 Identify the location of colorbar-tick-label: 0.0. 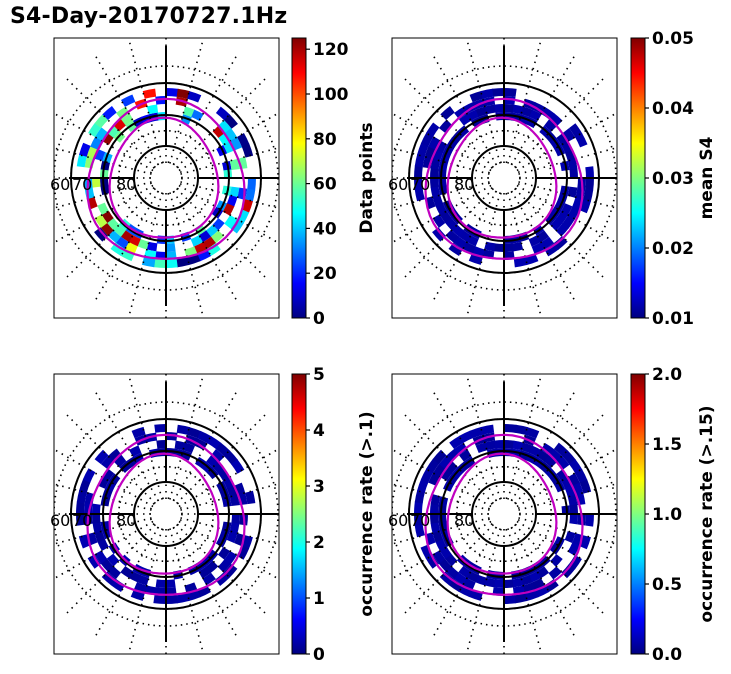
(667, 655).